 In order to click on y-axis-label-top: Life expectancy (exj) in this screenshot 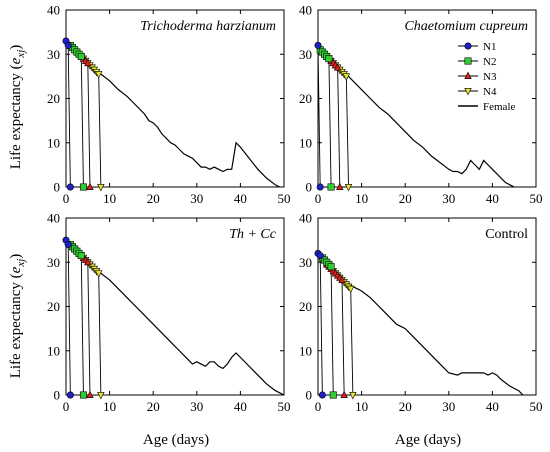, I will do `click(17, 107)`.